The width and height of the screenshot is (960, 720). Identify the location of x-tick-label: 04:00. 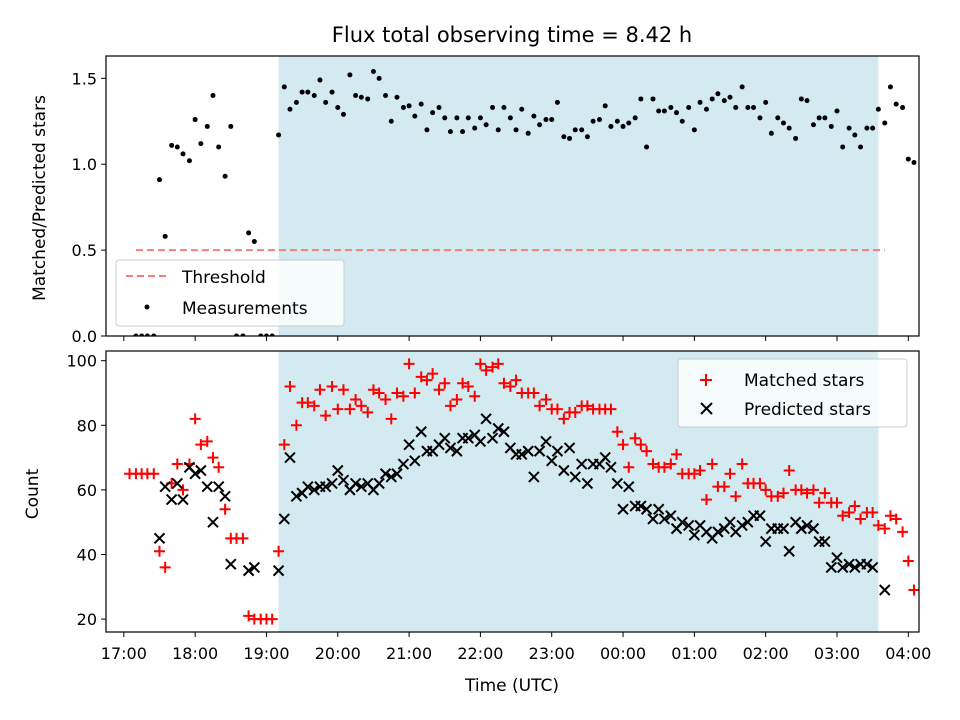
(908, 653).